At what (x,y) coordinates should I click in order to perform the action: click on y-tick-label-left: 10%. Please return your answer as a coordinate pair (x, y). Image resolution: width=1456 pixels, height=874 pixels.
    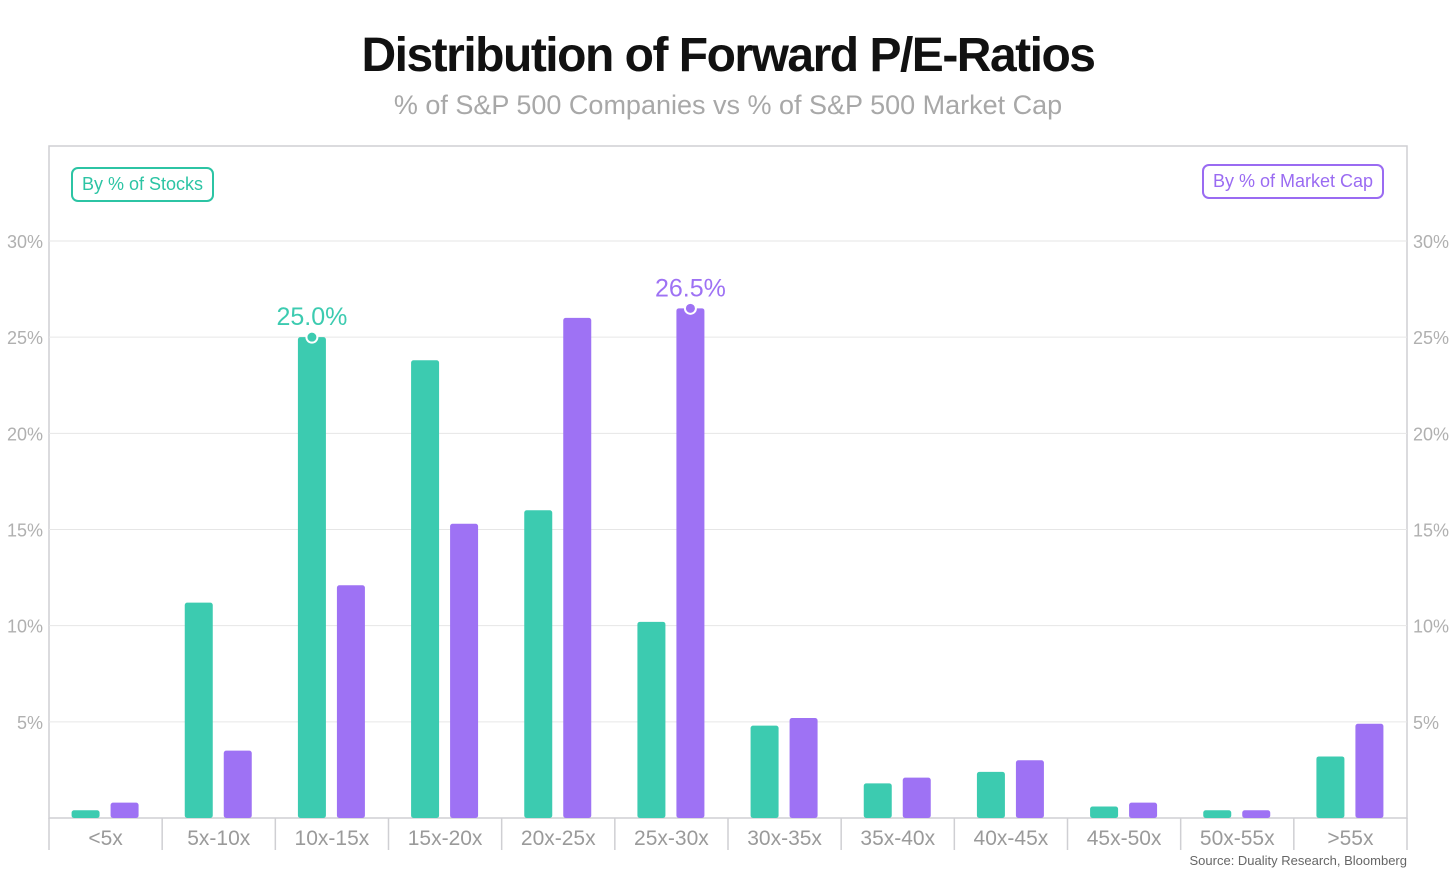
    Looking at the image, I should click on (25, 627).